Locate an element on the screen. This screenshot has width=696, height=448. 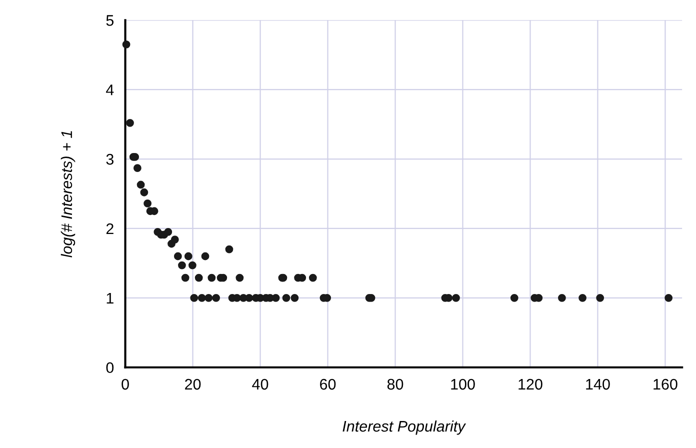
y-tick-label: 4 is located at coordinates (110, 90).